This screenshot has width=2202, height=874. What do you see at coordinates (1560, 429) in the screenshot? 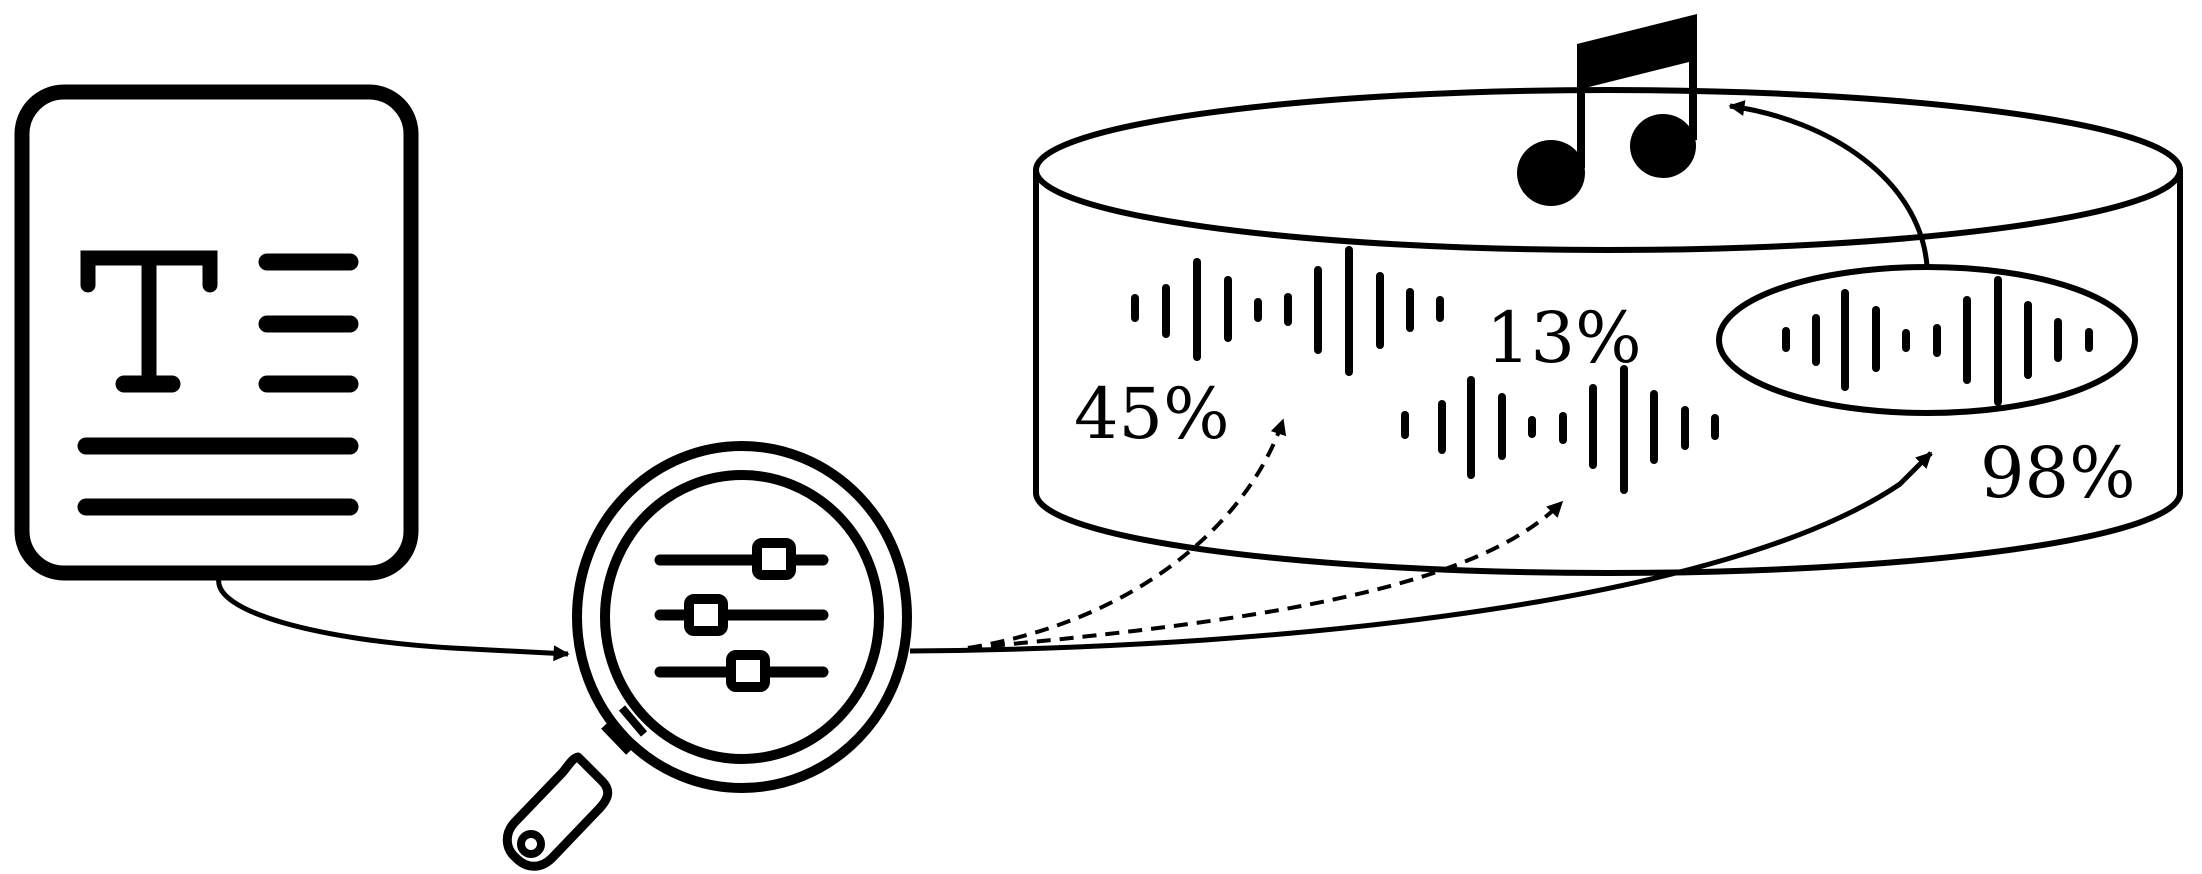
I see `audio-waveform-middle` at bounding box center [1560, 429].